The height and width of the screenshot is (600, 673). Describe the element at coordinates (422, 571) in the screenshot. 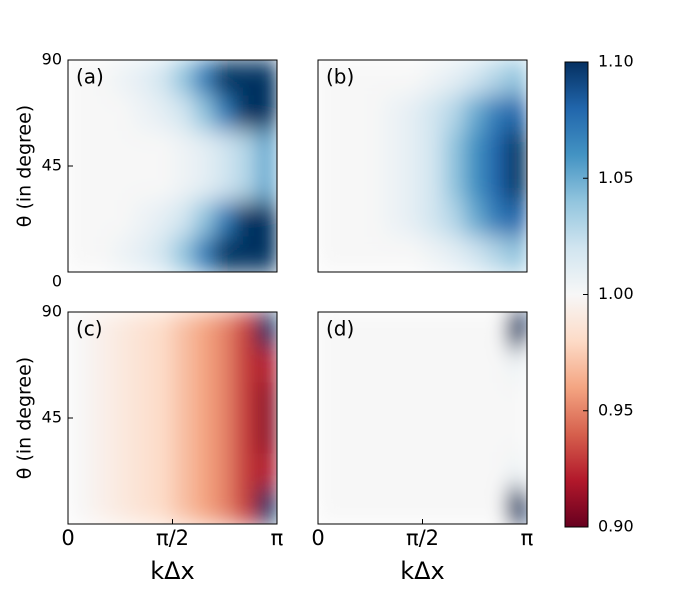

I see `x-axis-label: kΔx` at that location.